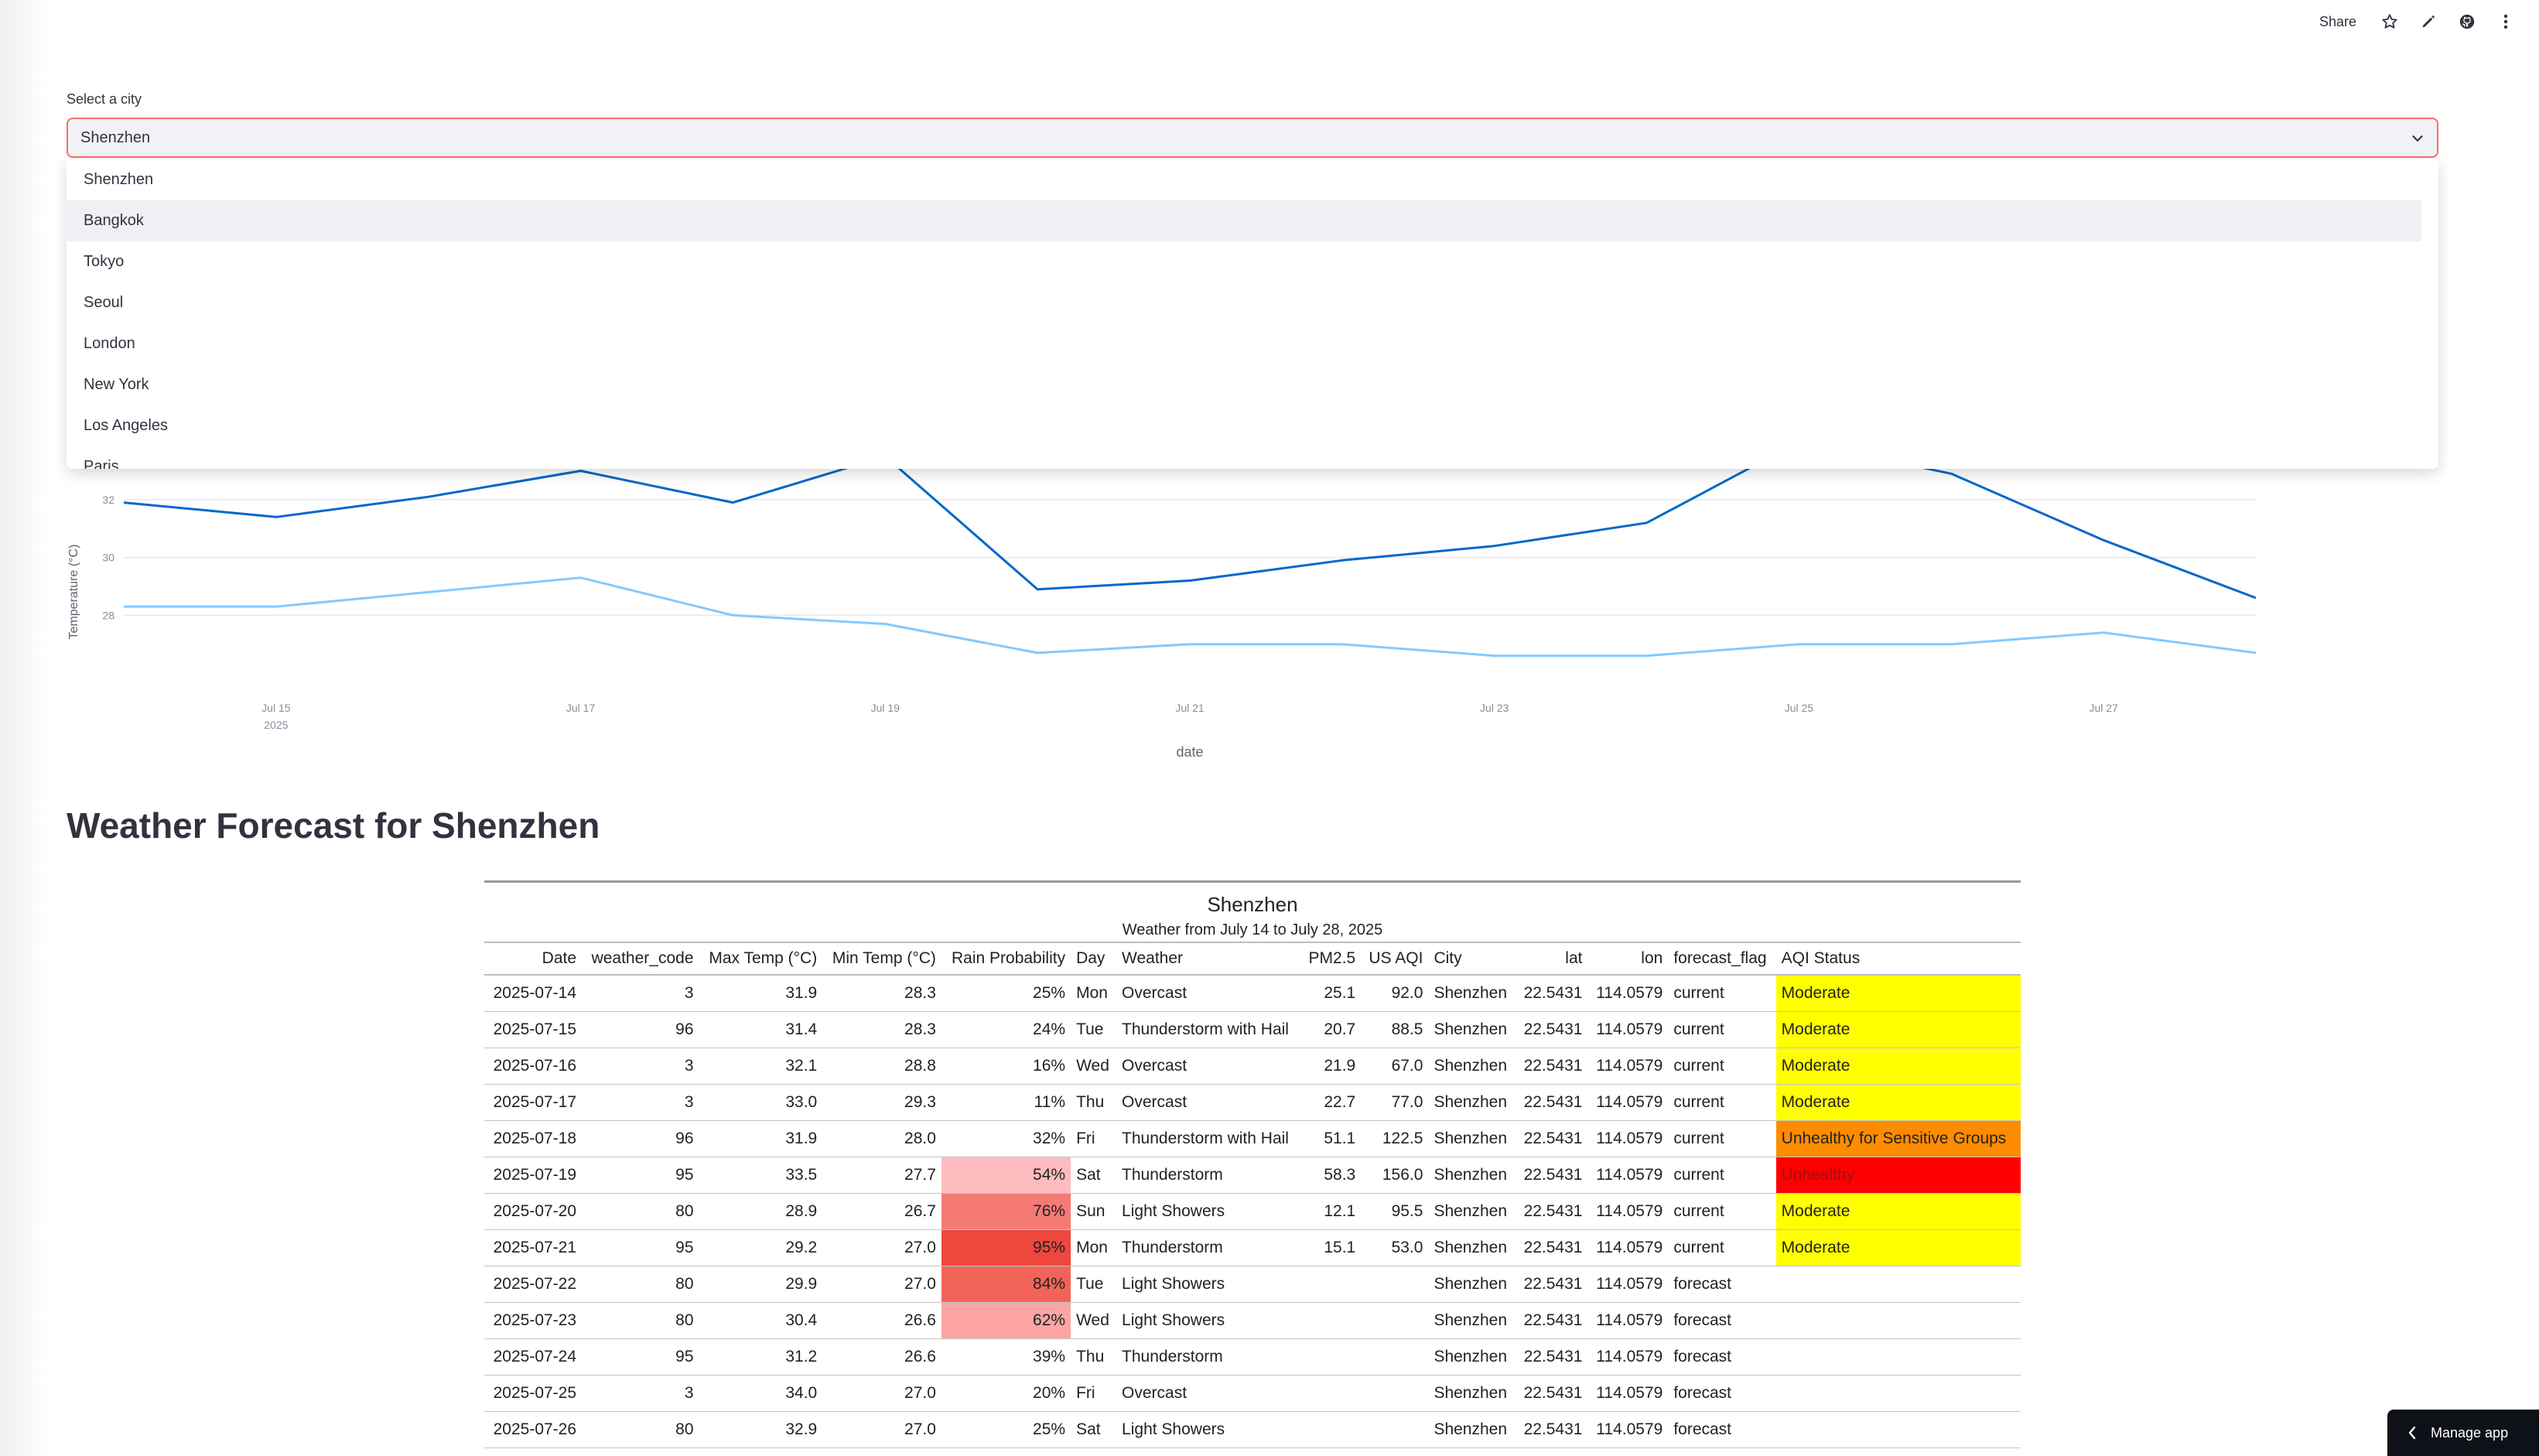  What do you see at coordinates (2103, 708) in the screenshot?
I see `x-tick-label: Jul 27` at bounding box center [2103, 708].